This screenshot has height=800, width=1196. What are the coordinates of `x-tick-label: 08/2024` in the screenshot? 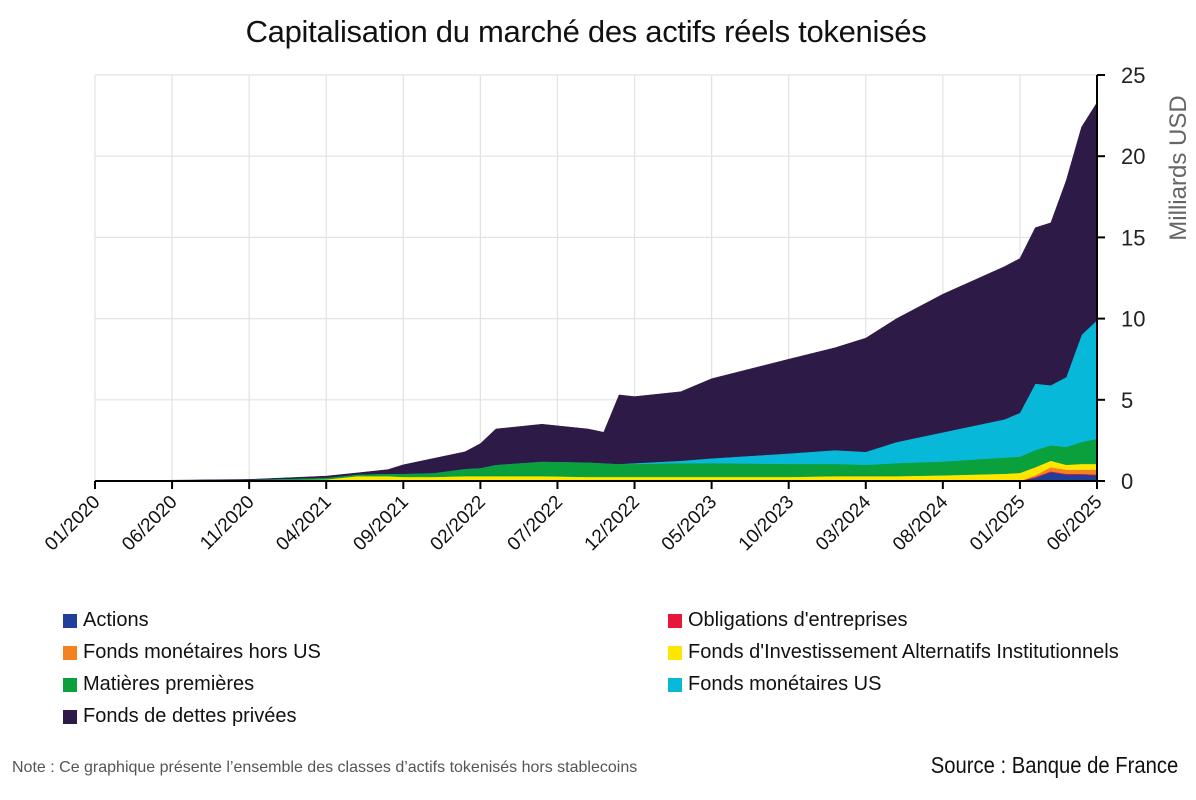 It's located at (921, 523).